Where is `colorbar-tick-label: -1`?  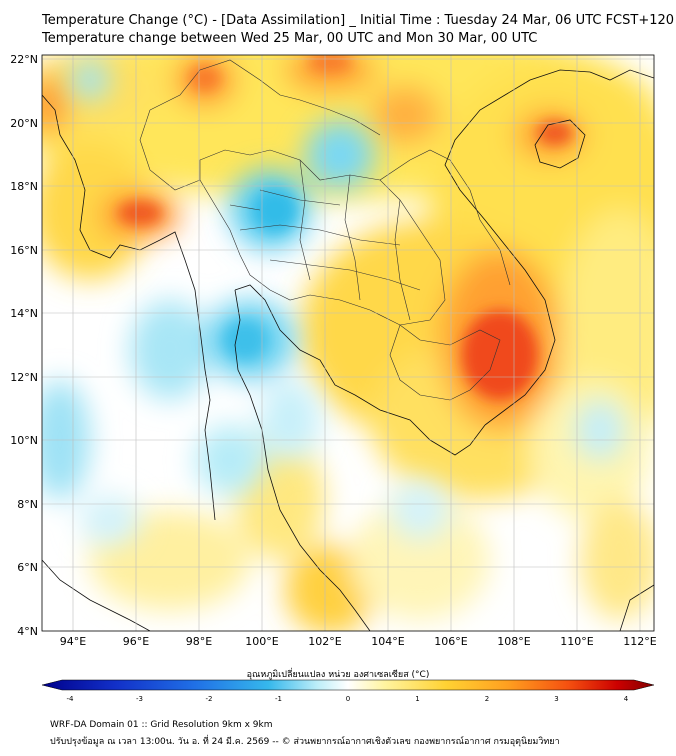 colorbar-tick-label: -1 is located at coordinates (278, 699).